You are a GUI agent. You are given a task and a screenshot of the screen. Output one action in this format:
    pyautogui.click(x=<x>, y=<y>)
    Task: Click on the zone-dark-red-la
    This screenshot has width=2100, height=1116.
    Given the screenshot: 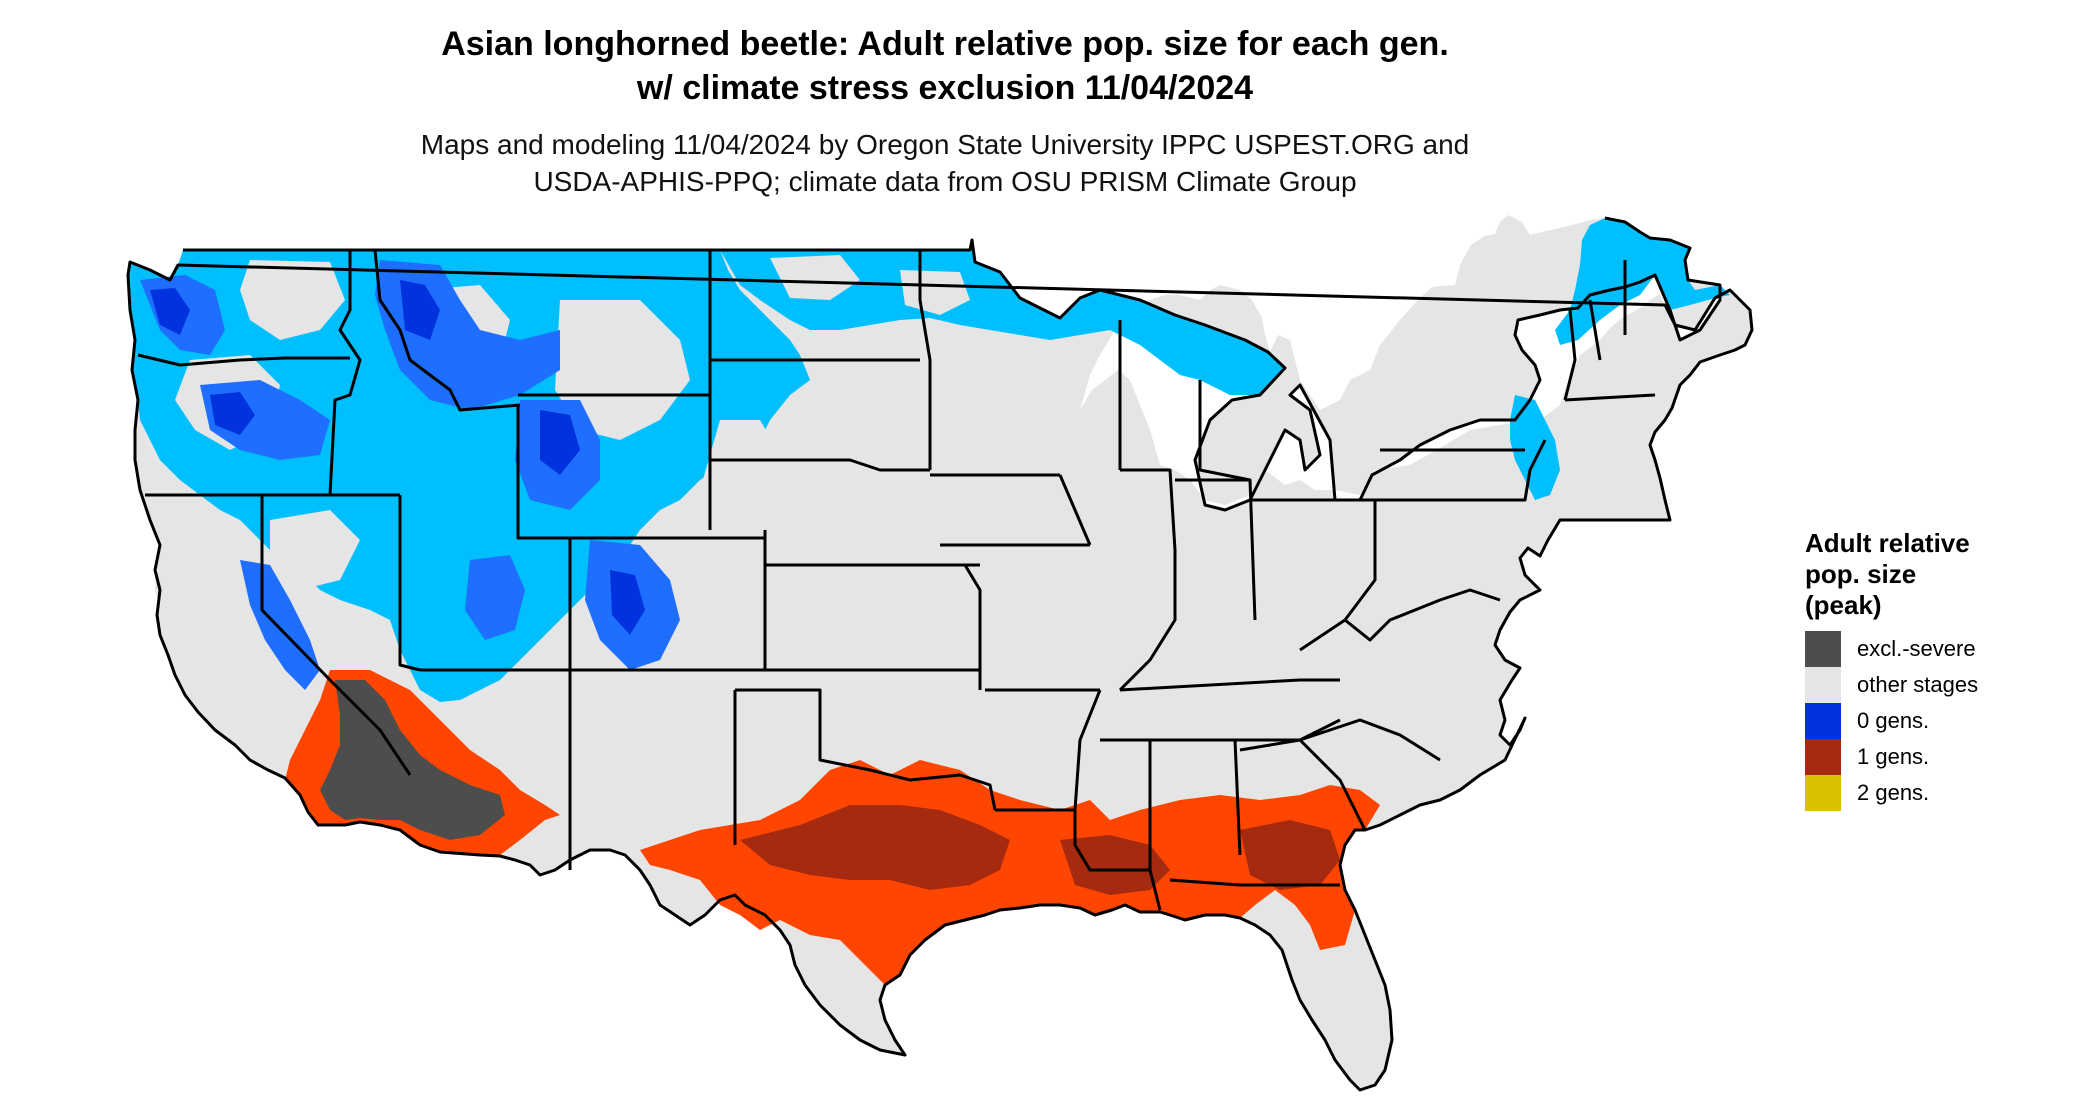 What is the action you would take?
    pyautogui.click(x=1115, y=865)
    